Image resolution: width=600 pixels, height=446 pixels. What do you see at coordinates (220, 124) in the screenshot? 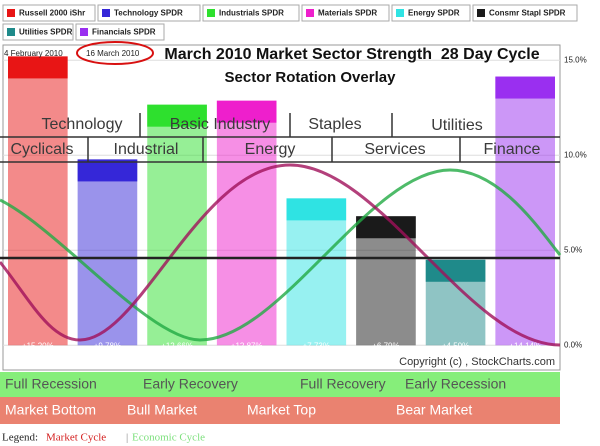
I see `sector-label: Basic Industry` at bounding box center [220, 124].